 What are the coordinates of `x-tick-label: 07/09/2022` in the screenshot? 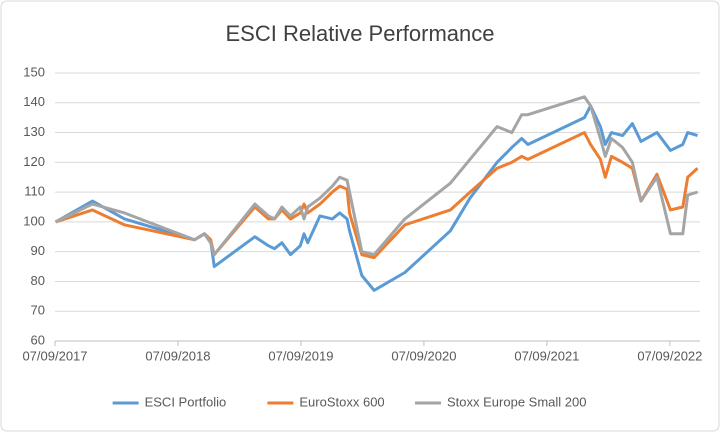 It's located at (669, 355).